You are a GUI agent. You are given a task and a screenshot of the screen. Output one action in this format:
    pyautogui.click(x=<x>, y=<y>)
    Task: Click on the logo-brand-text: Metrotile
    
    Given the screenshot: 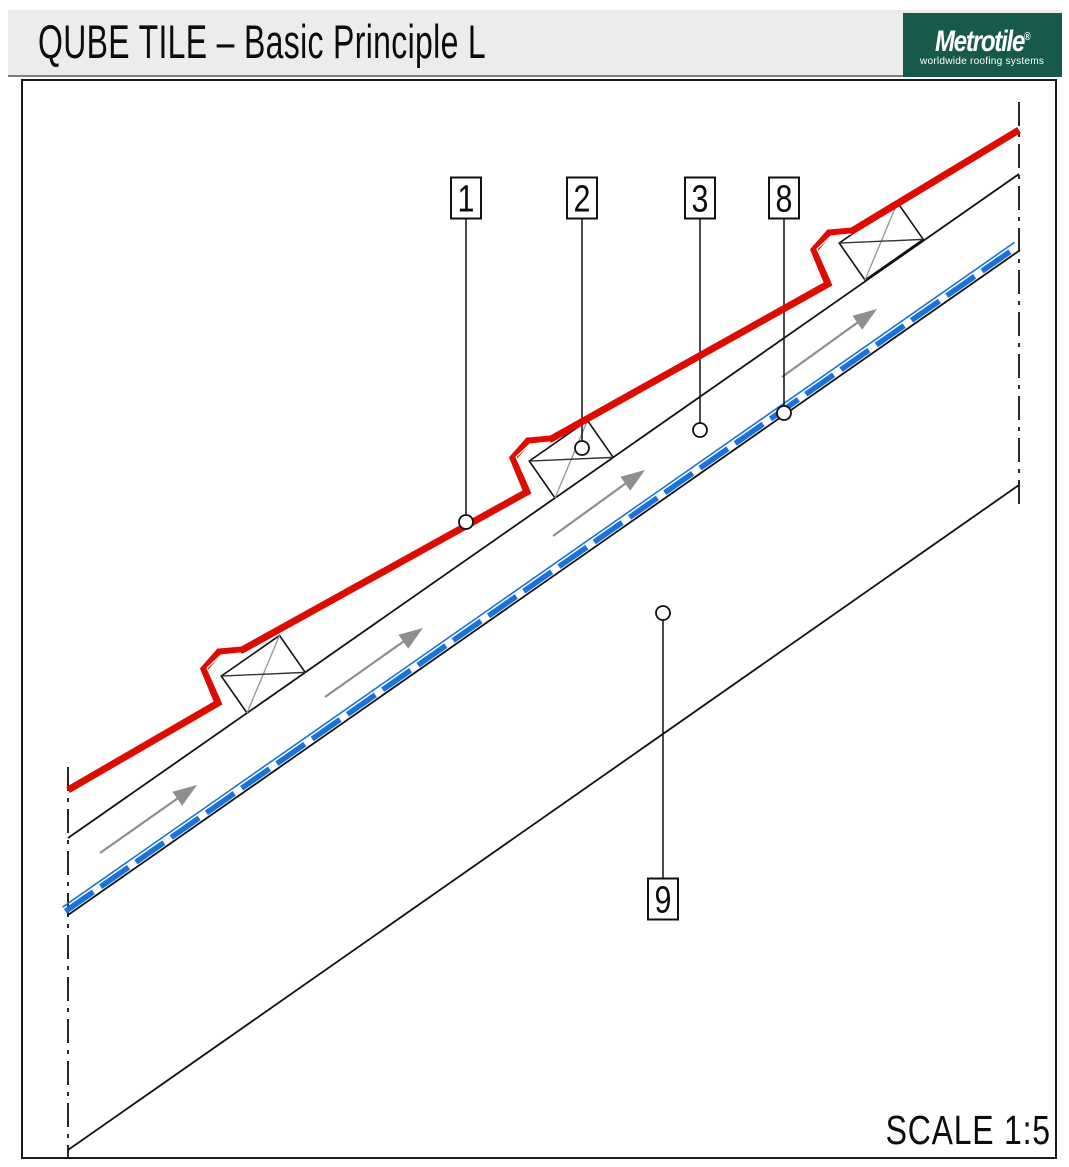 What is the action you would take?
    pyautogui.click(x=979, y=41)
    